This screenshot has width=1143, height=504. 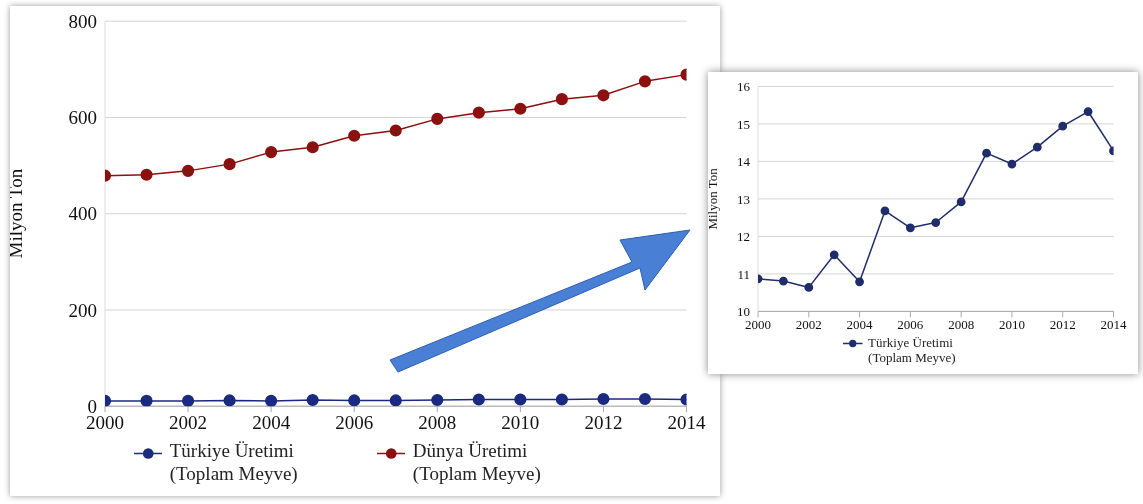 I want to click on y-tick-label: 12, so click(x=743, y=237).